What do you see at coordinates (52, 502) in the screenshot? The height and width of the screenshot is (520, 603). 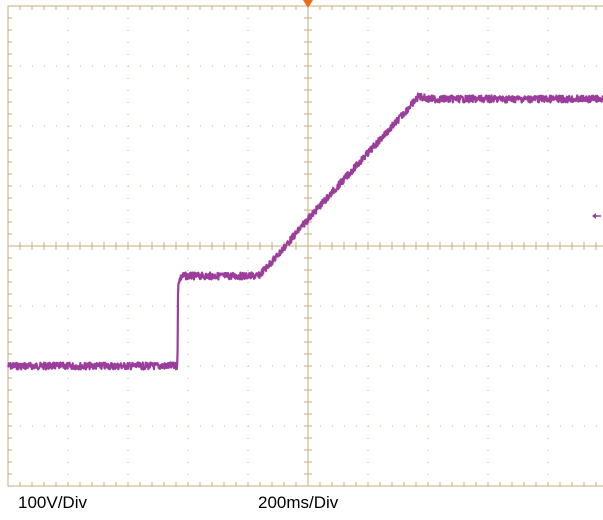 I see `vertical-scale-label: 100V/Div` at bounding box center [52, 502].